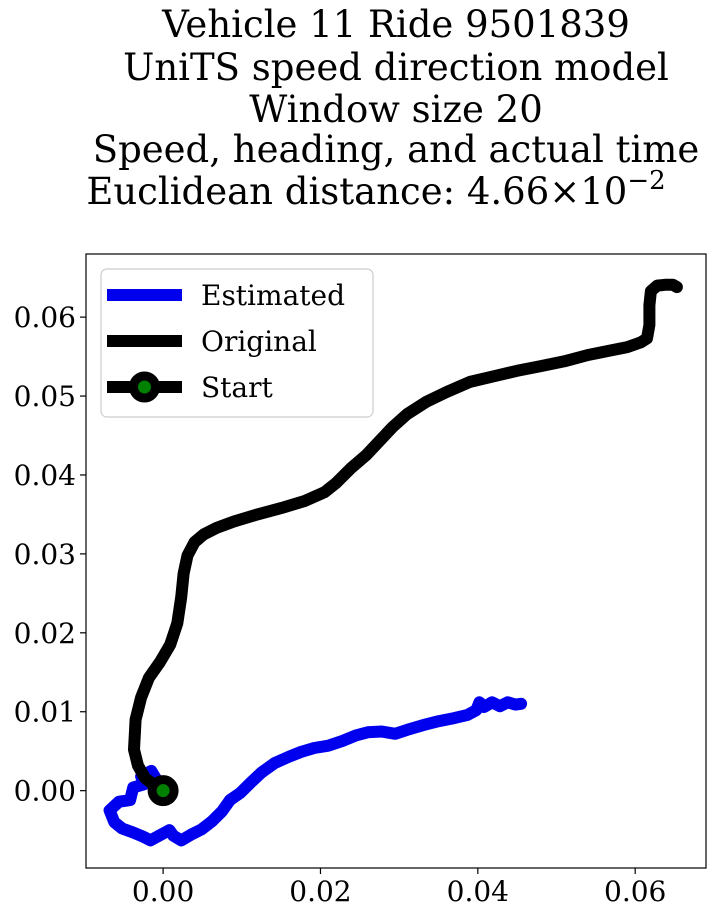 The height and width of the screenshot is (916, 713). Describe the element at coordinates (635, 891) in the screenshot. I see `x-tick-label: 0.06` at that location.